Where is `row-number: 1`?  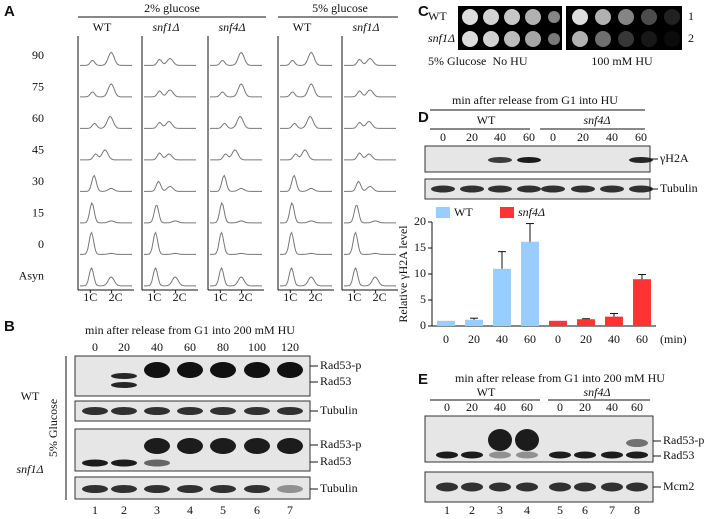 row-number: 1 is located at coordinates (691, 16).